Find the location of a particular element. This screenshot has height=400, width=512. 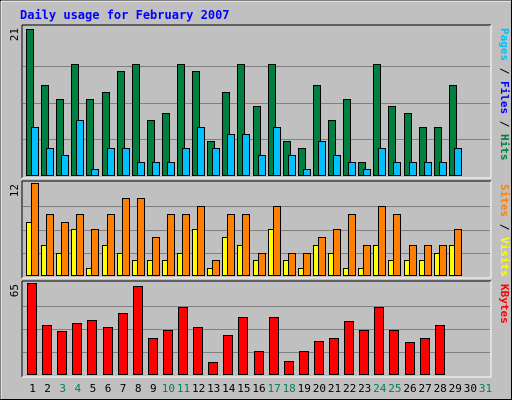

x-tick-label-3: 3 is located at coordinates (62, 388).